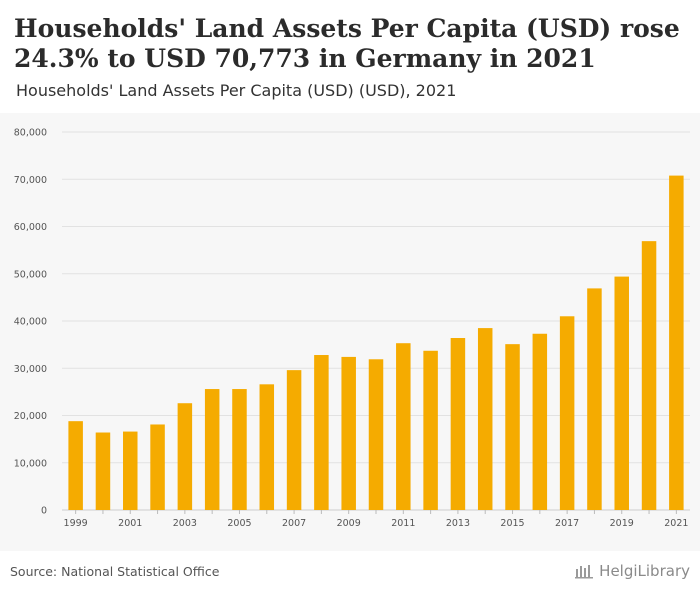  Describe the element at coordinates (403, 523) in the screenshot. I see `x-tick-label: 2011` at that location.